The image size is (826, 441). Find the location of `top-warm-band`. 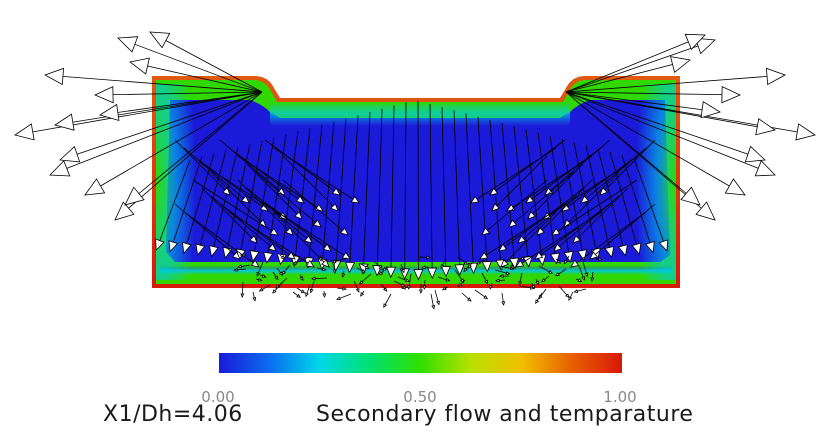

top-warm-band is located at coordinates (420, 114).